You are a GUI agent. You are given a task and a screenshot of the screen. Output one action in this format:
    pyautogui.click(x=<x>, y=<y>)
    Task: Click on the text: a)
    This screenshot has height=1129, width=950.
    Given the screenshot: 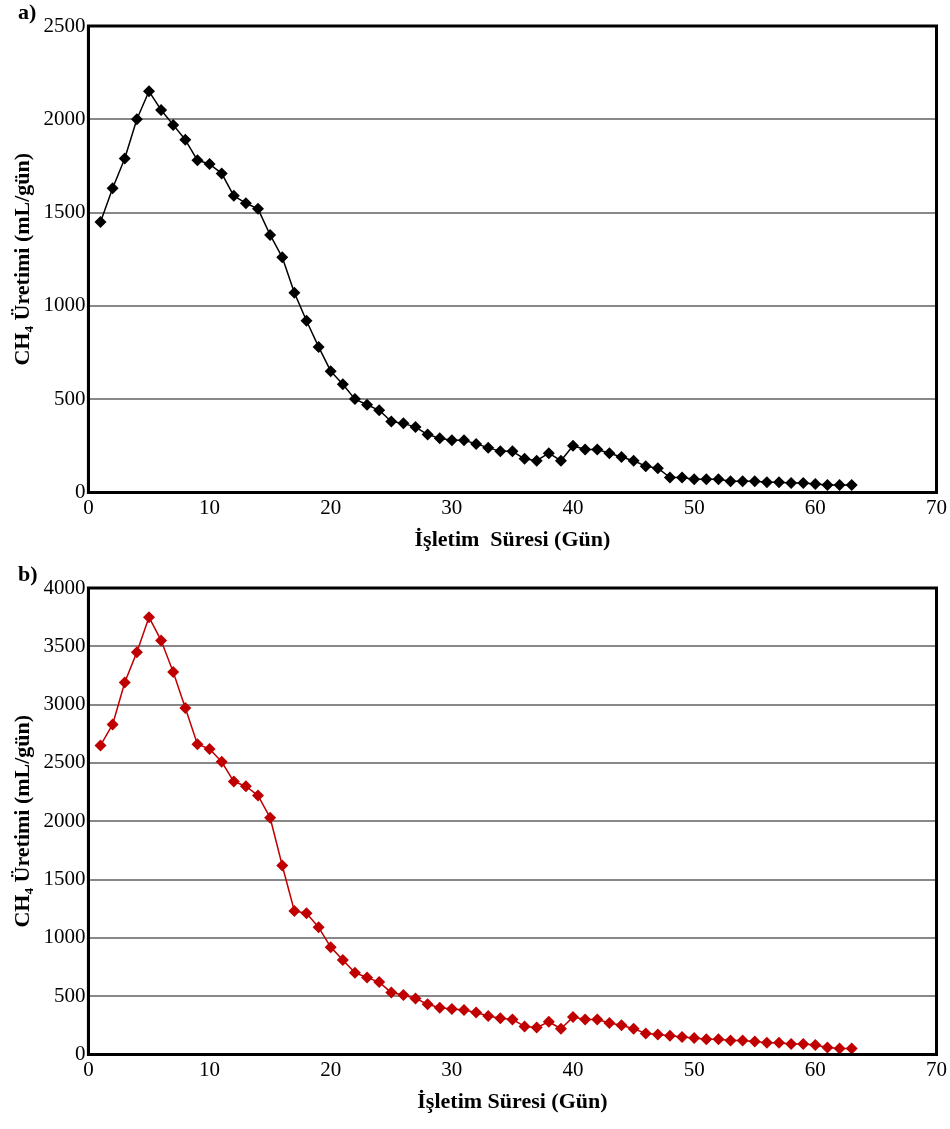 What is the action you would take?
    pyautogui.click(x=27, y=12)
    